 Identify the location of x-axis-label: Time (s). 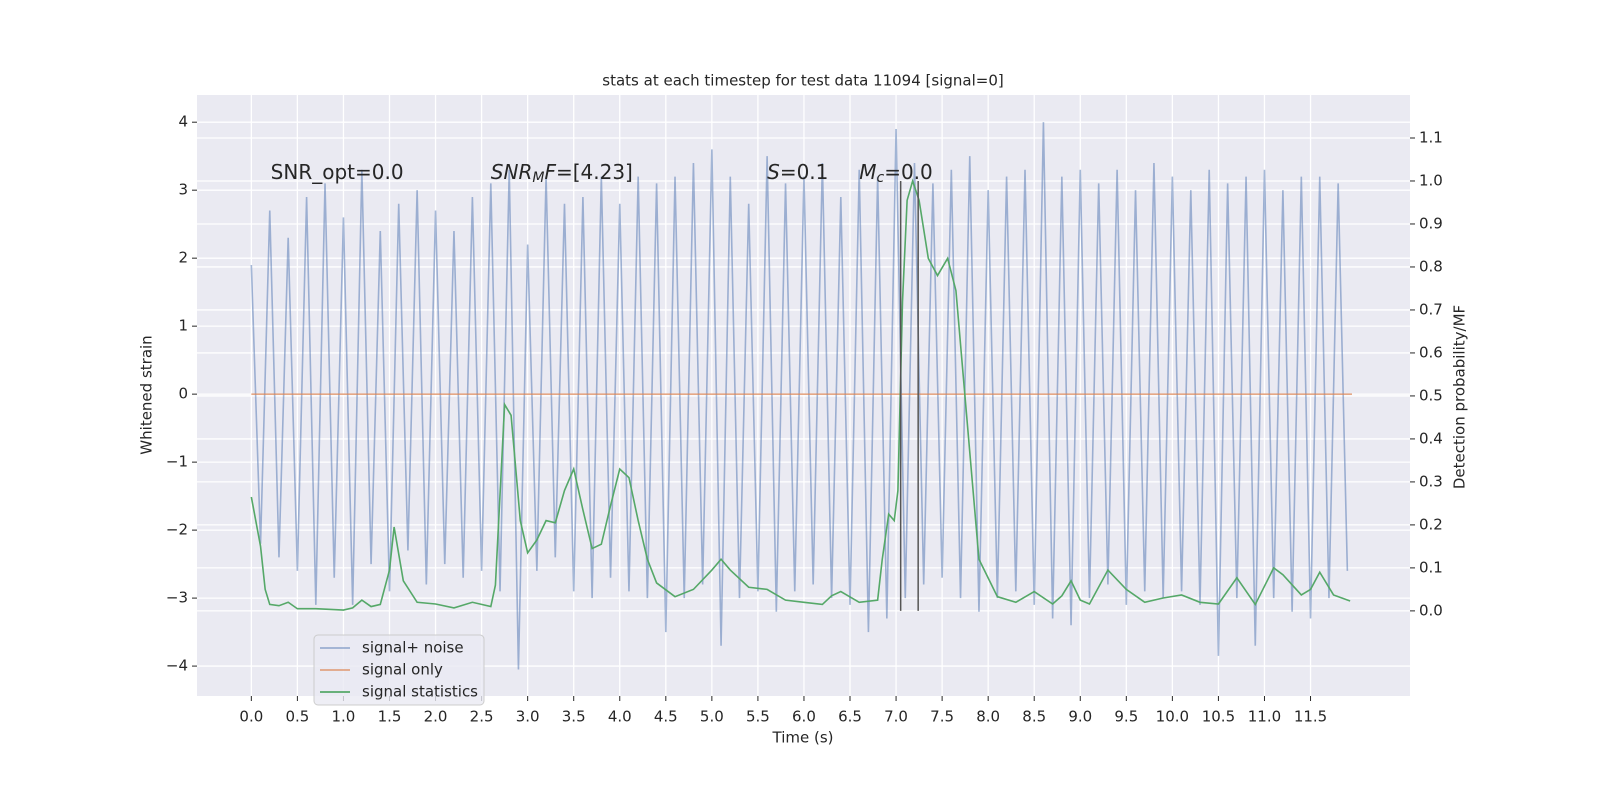
(803, 738).